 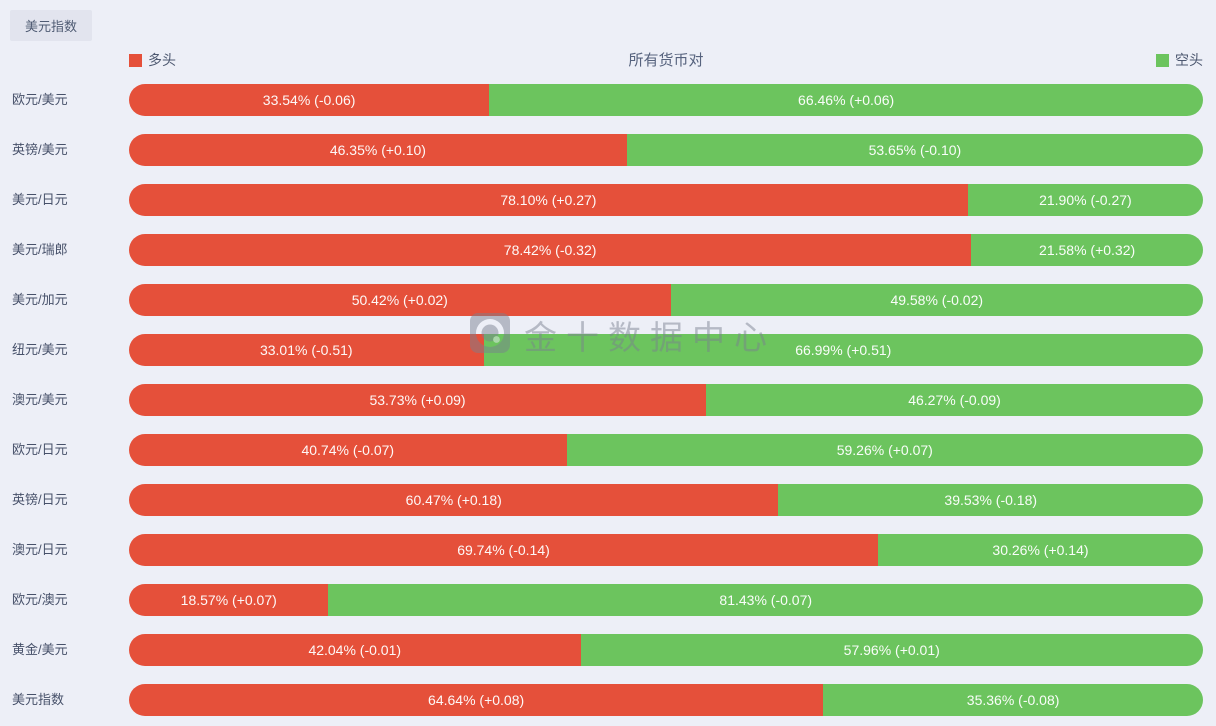 I want to click on currency-pair-label: 黄金/美元, so click(x=40, y=649).